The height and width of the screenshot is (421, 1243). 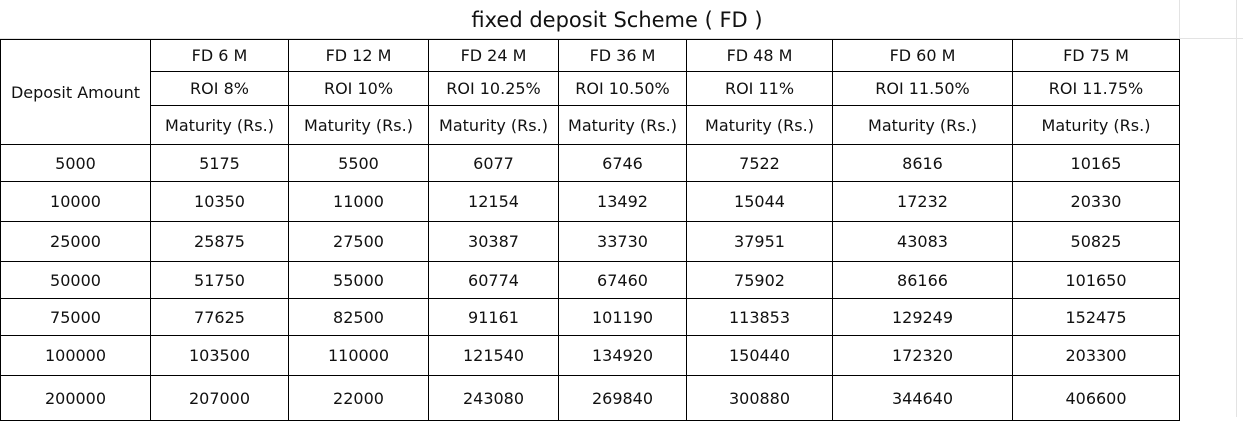 I want to click on table-row: 5000 5175 5500 6077 6746 7522 8616 10165, so click(x=590, y=163).